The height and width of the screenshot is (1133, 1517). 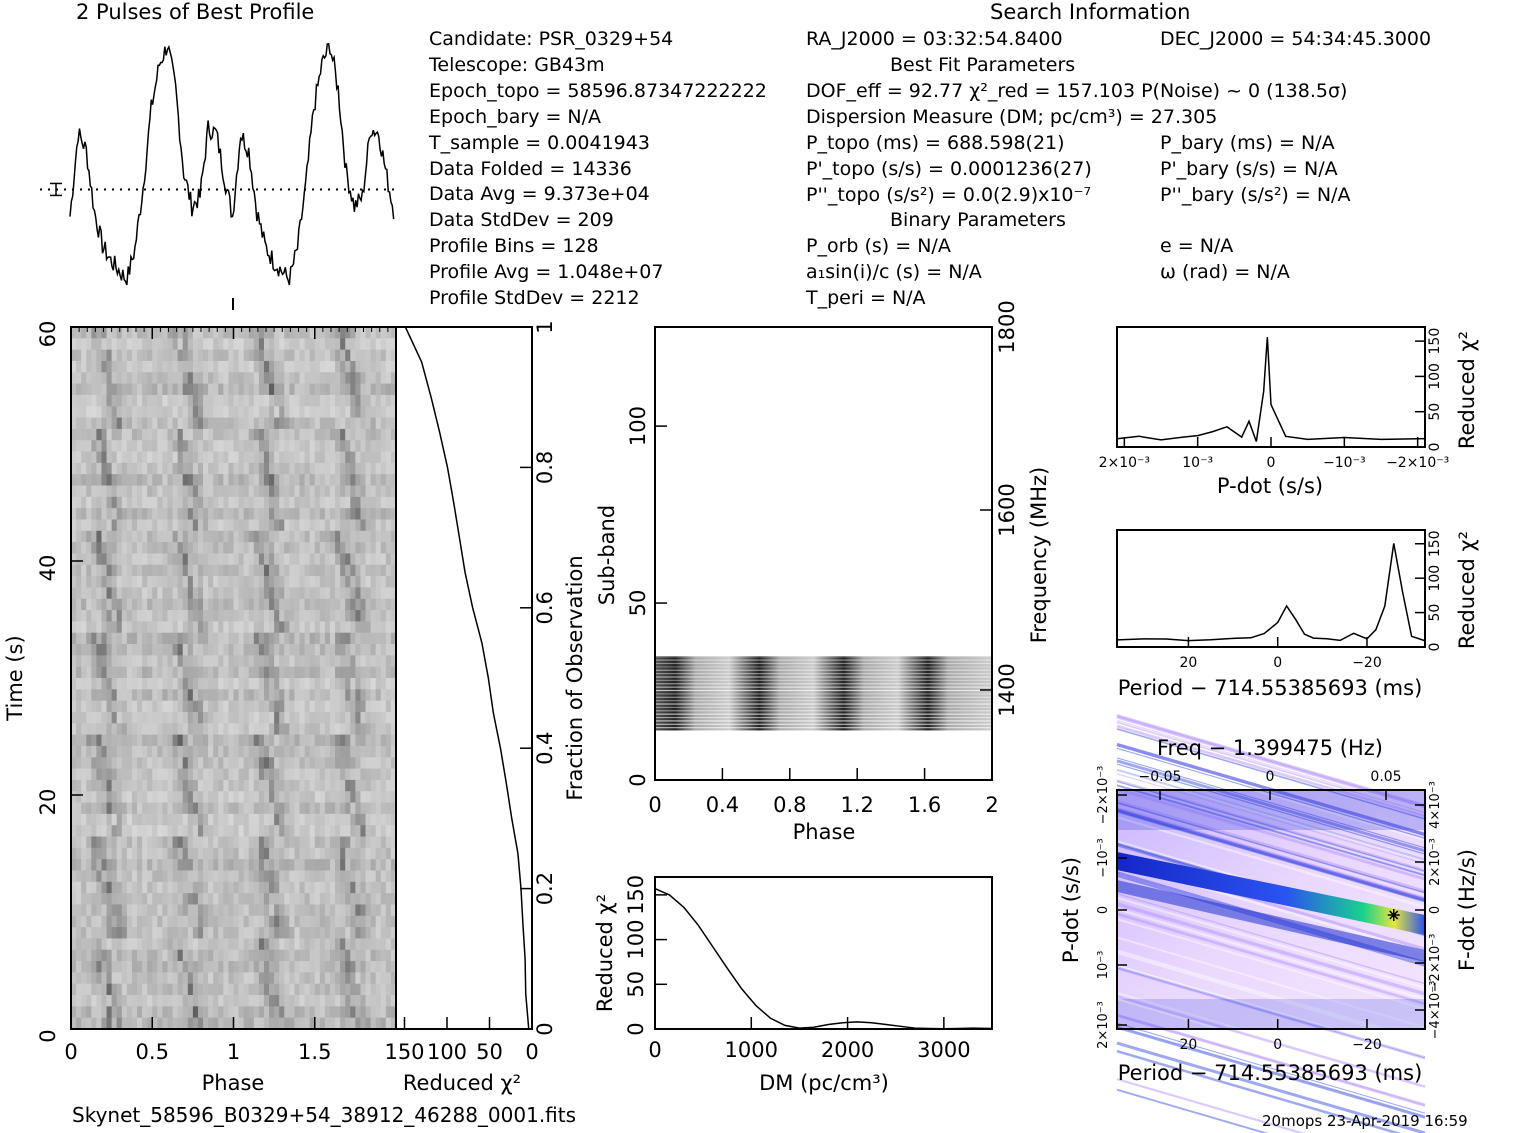 What do you see at coordinates (607, 555) in the screenshot?
I see `y-axis-label: Sub-band` at bounding box center [607, 555].